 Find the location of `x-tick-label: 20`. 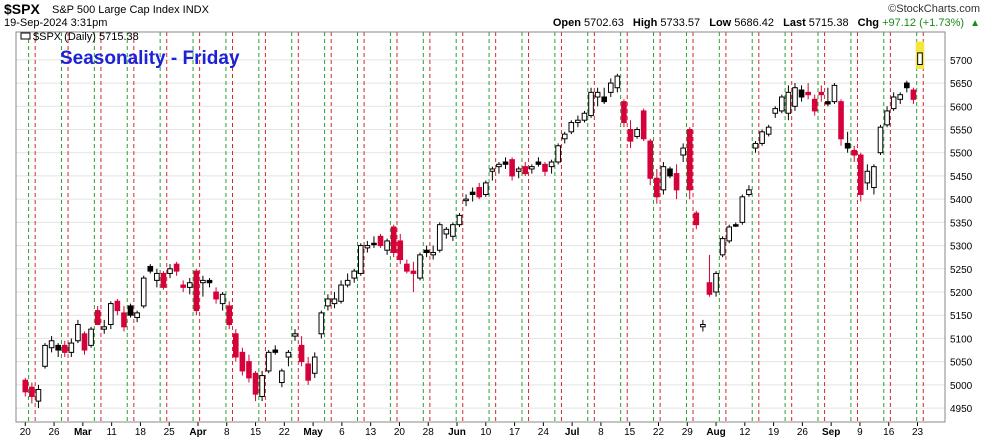

x-tick-label: 20 is located at coordinates (400, 432).